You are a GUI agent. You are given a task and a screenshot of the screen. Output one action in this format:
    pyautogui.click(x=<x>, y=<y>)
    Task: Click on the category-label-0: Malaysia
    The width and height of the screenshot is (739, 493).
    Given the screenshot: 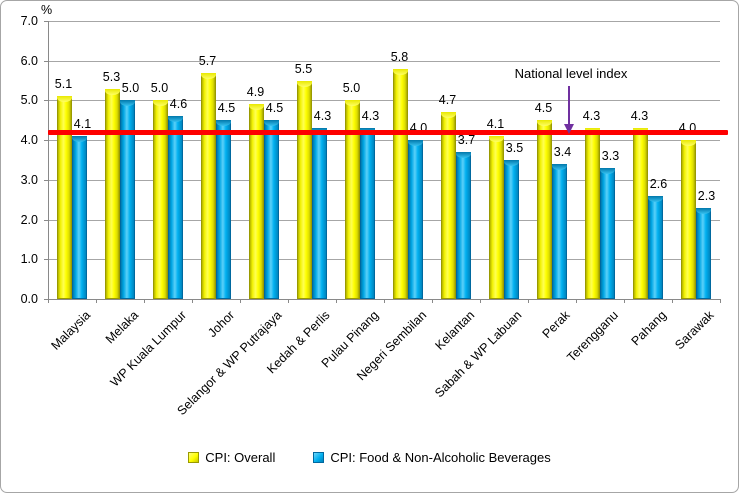 What is the action you would take?
    pyautogui.click(x=70, y=330)
    